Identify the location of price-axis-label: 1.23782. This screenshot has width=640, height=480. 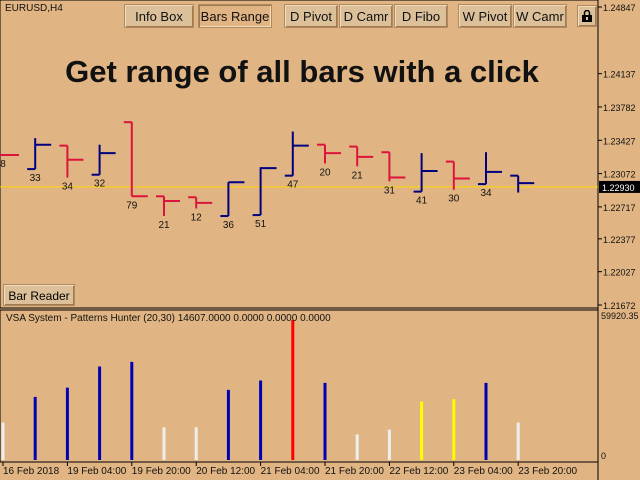
(619, 108).